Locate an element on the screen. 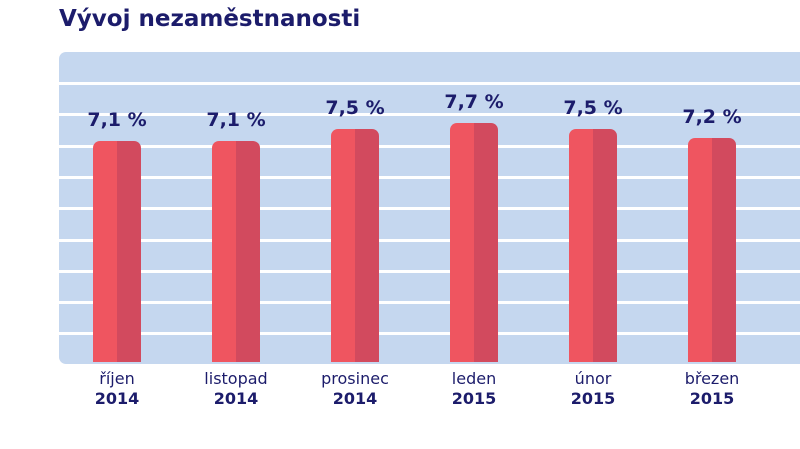 The height and width of the screenshot is (449, 800). tick-month: leden is located at coordinates (474, 378).